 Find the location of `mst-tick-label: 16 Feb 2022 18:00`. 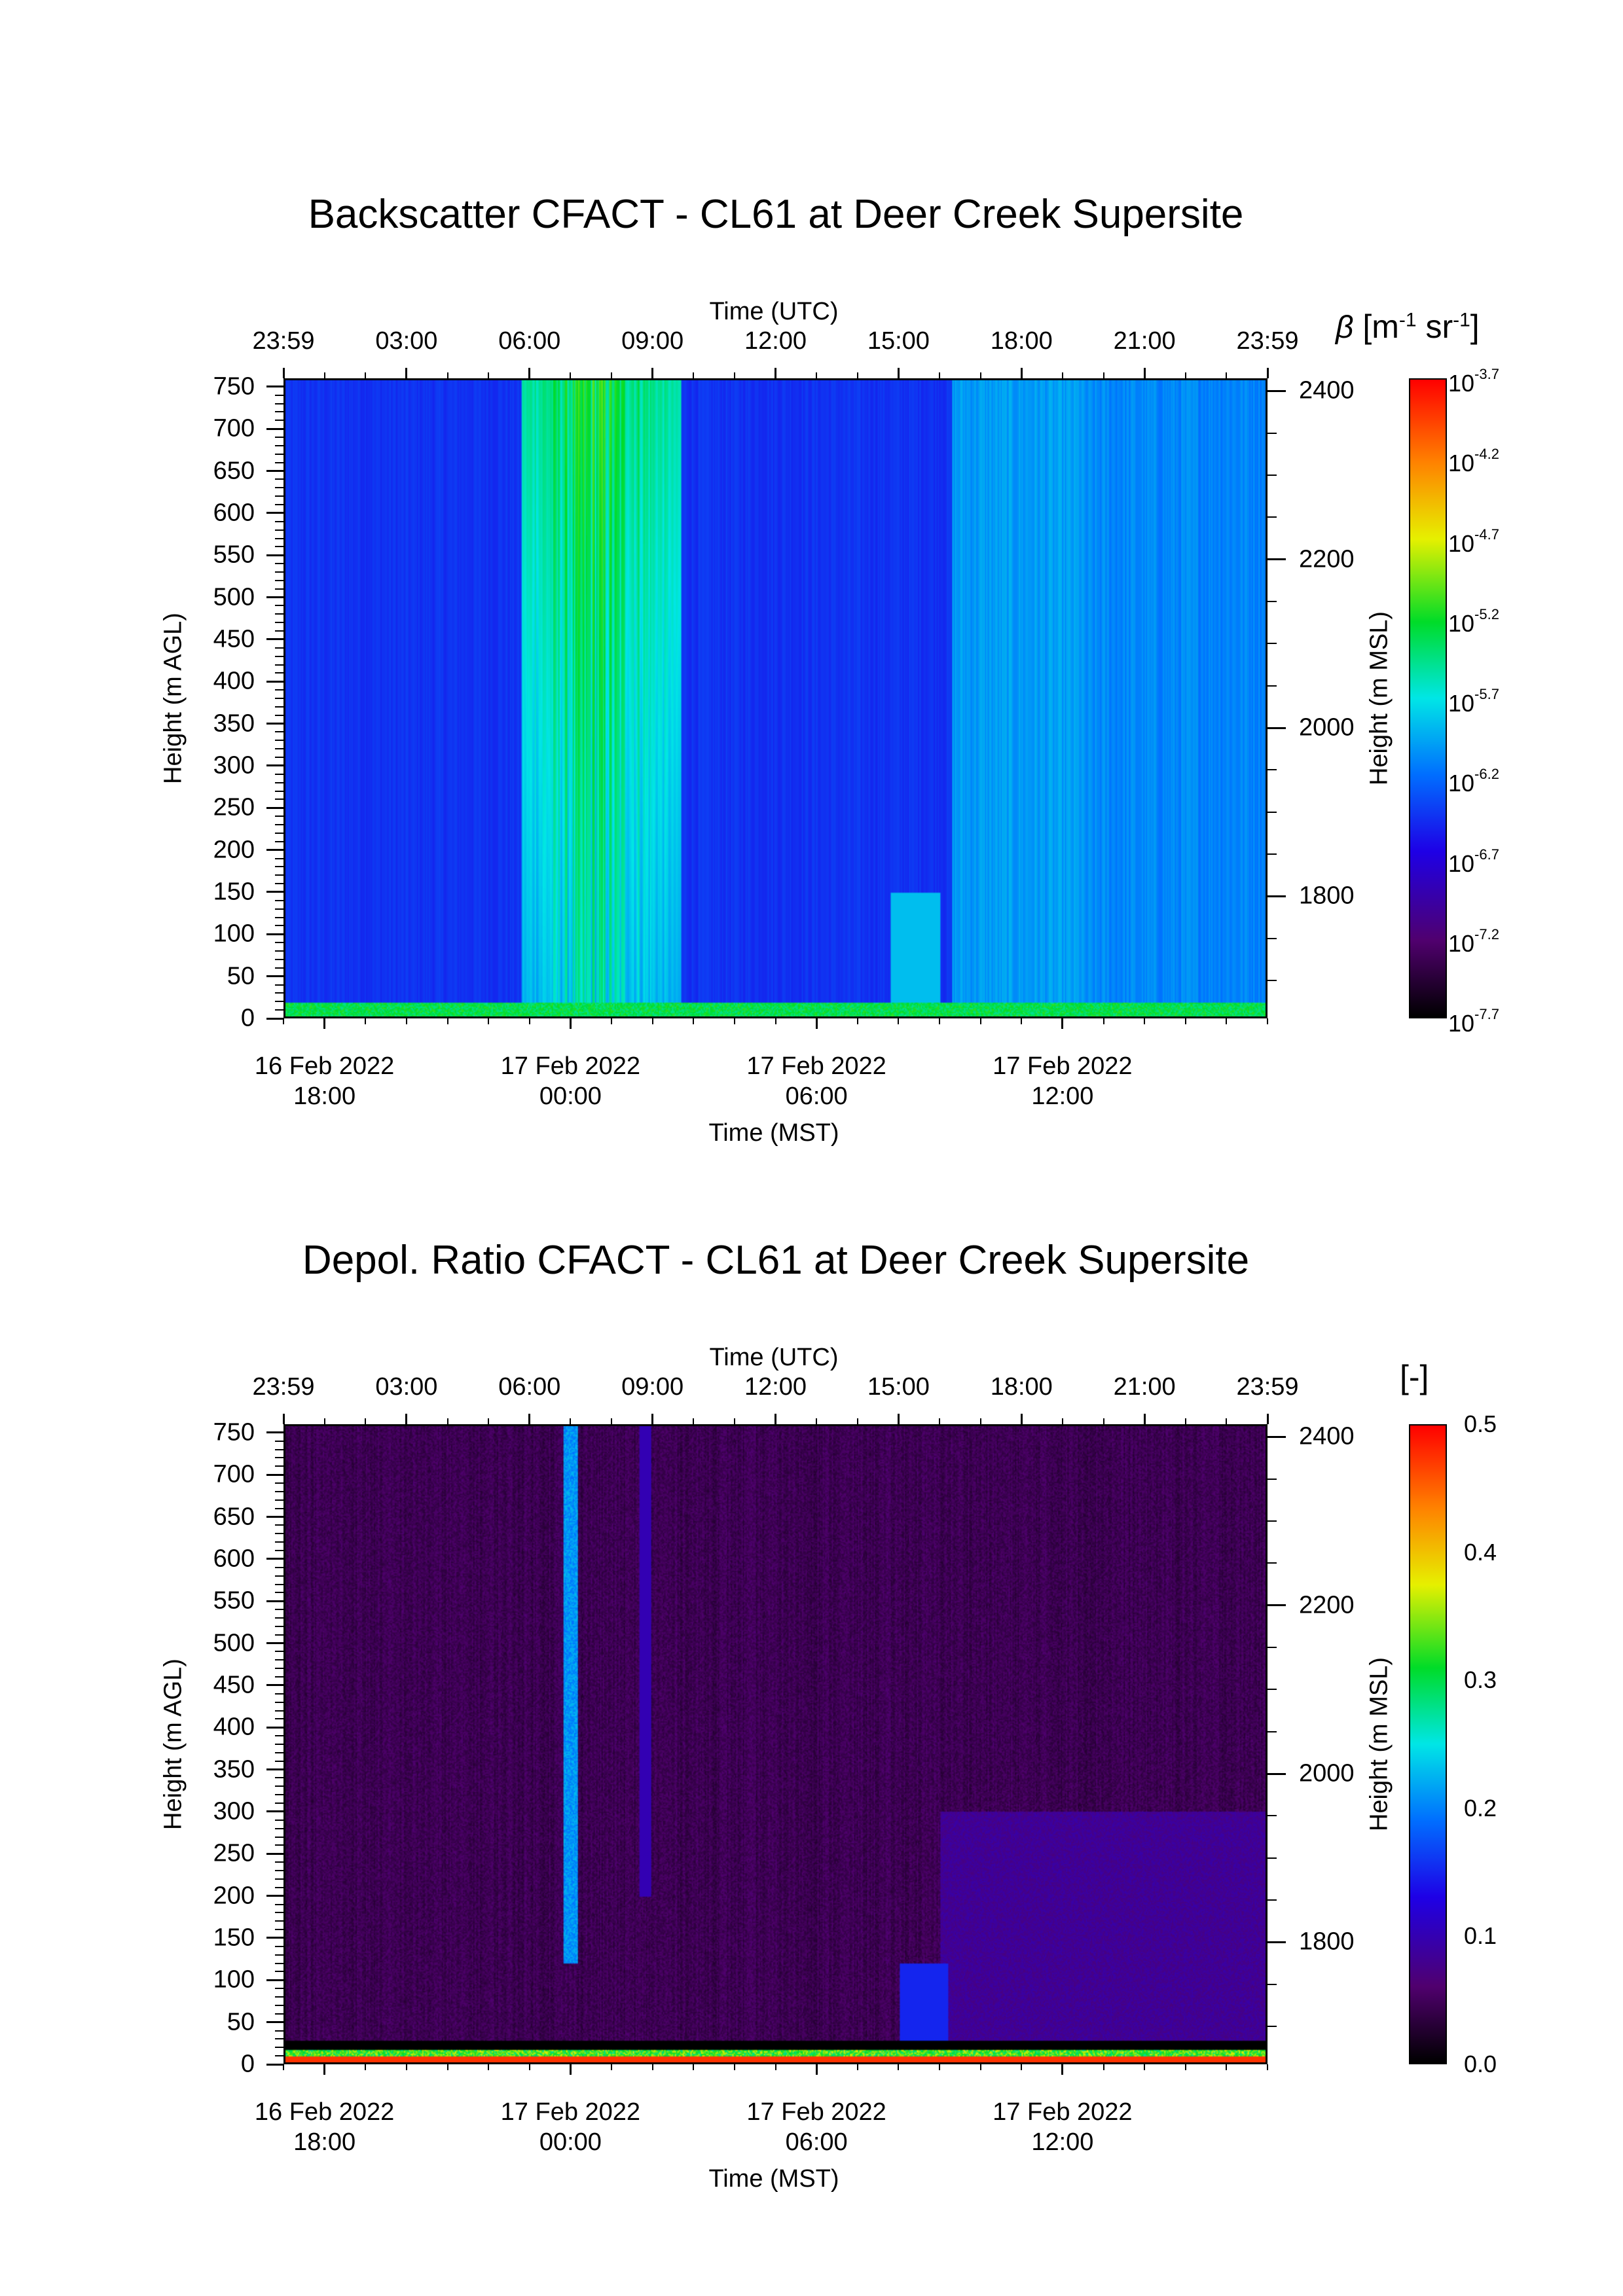

mst-tick-label: 16 Feb 2022 18:00 is located at coordinates (324, 1081).